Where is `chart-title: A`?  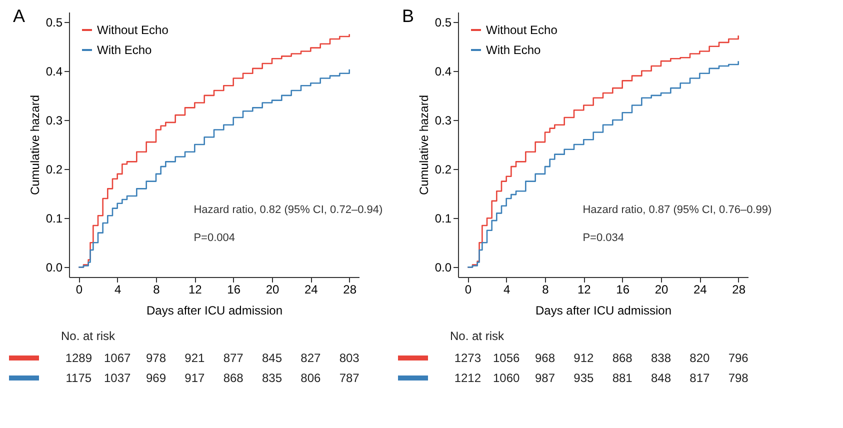 chart-title: A is located at coordinates (19, 16).